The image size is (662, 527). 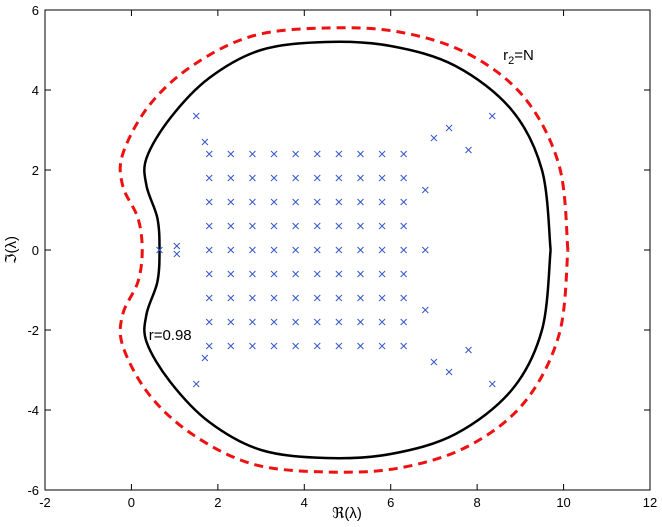 What do you see at coordinates (35, 90) in the screenshot?
I see `y-tick-label: 4` at bounding box center [35, 90].